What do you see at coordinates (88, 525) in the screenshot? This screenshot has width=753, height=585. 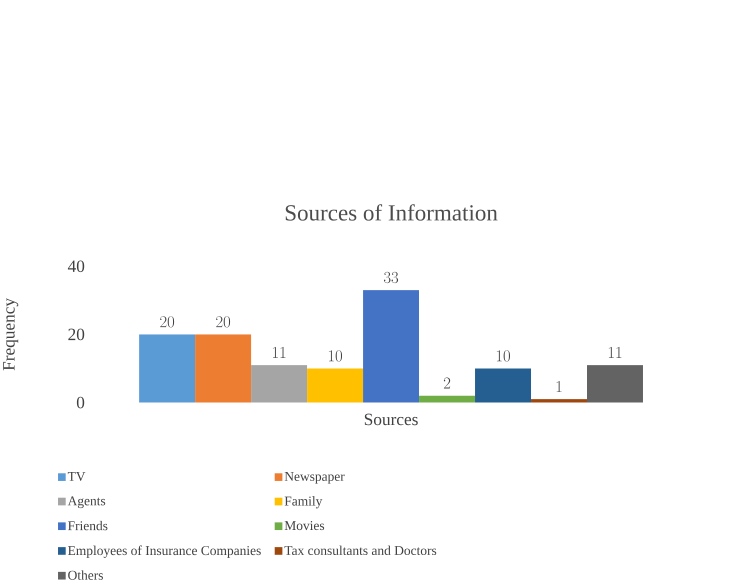 I see `legend-label: Friends` at bounding box center [88, 525].